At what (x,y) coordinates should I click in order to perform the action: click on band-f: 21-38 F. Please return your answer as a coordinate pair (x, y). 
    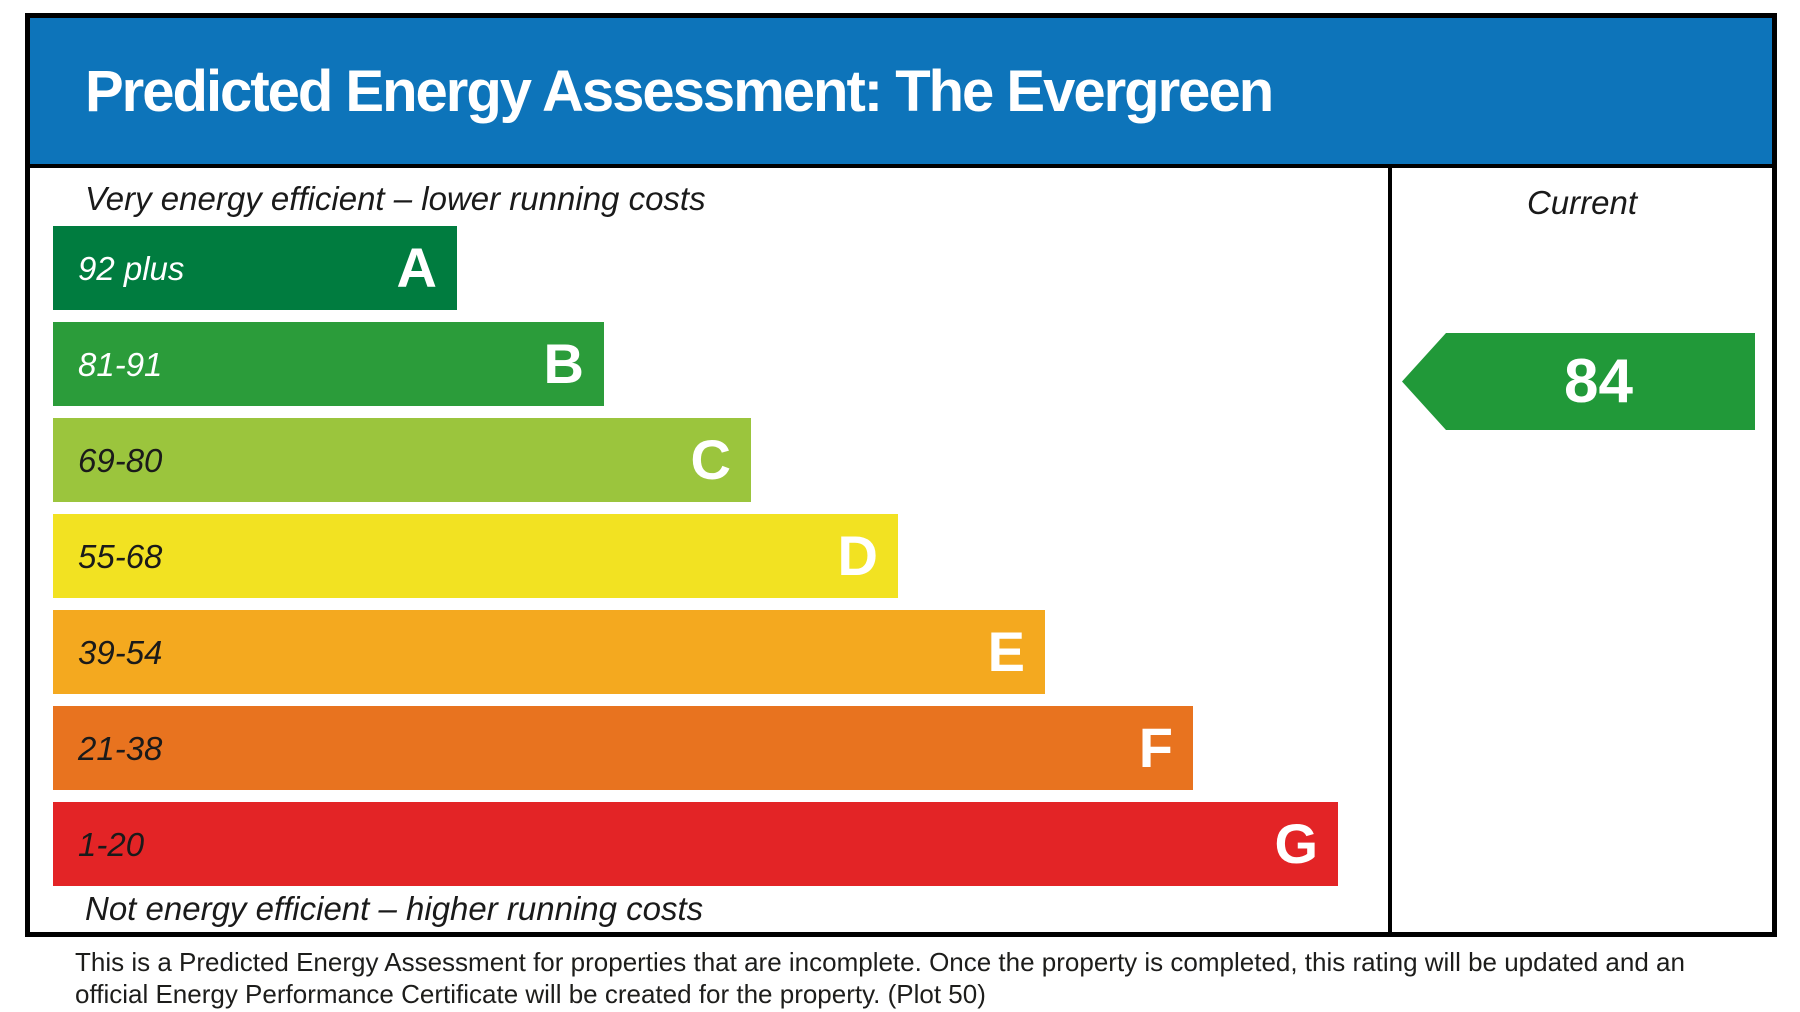
    Looking at the image, I should click on (623, 748).